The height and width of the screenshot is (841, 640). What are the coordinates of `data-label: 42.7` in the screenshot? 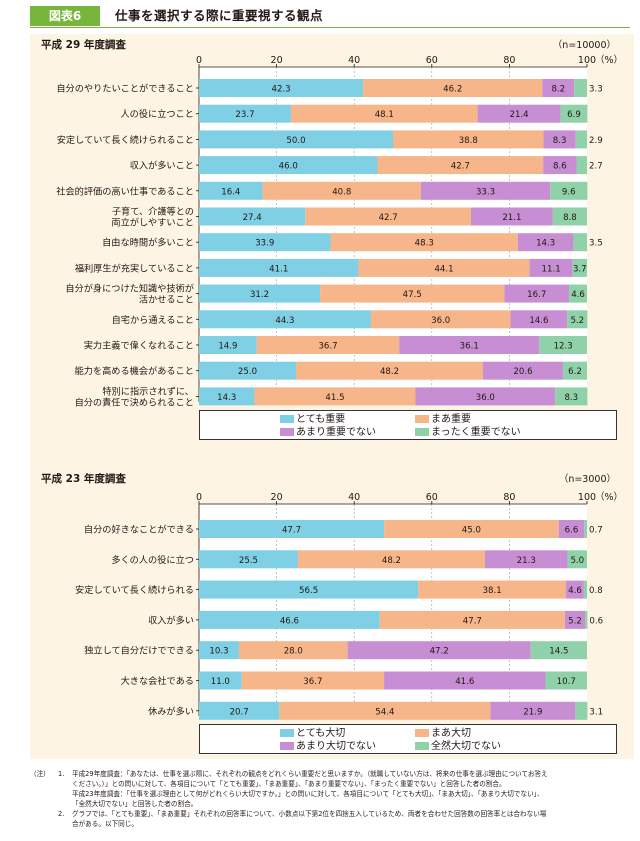 It's located at (388, 218).